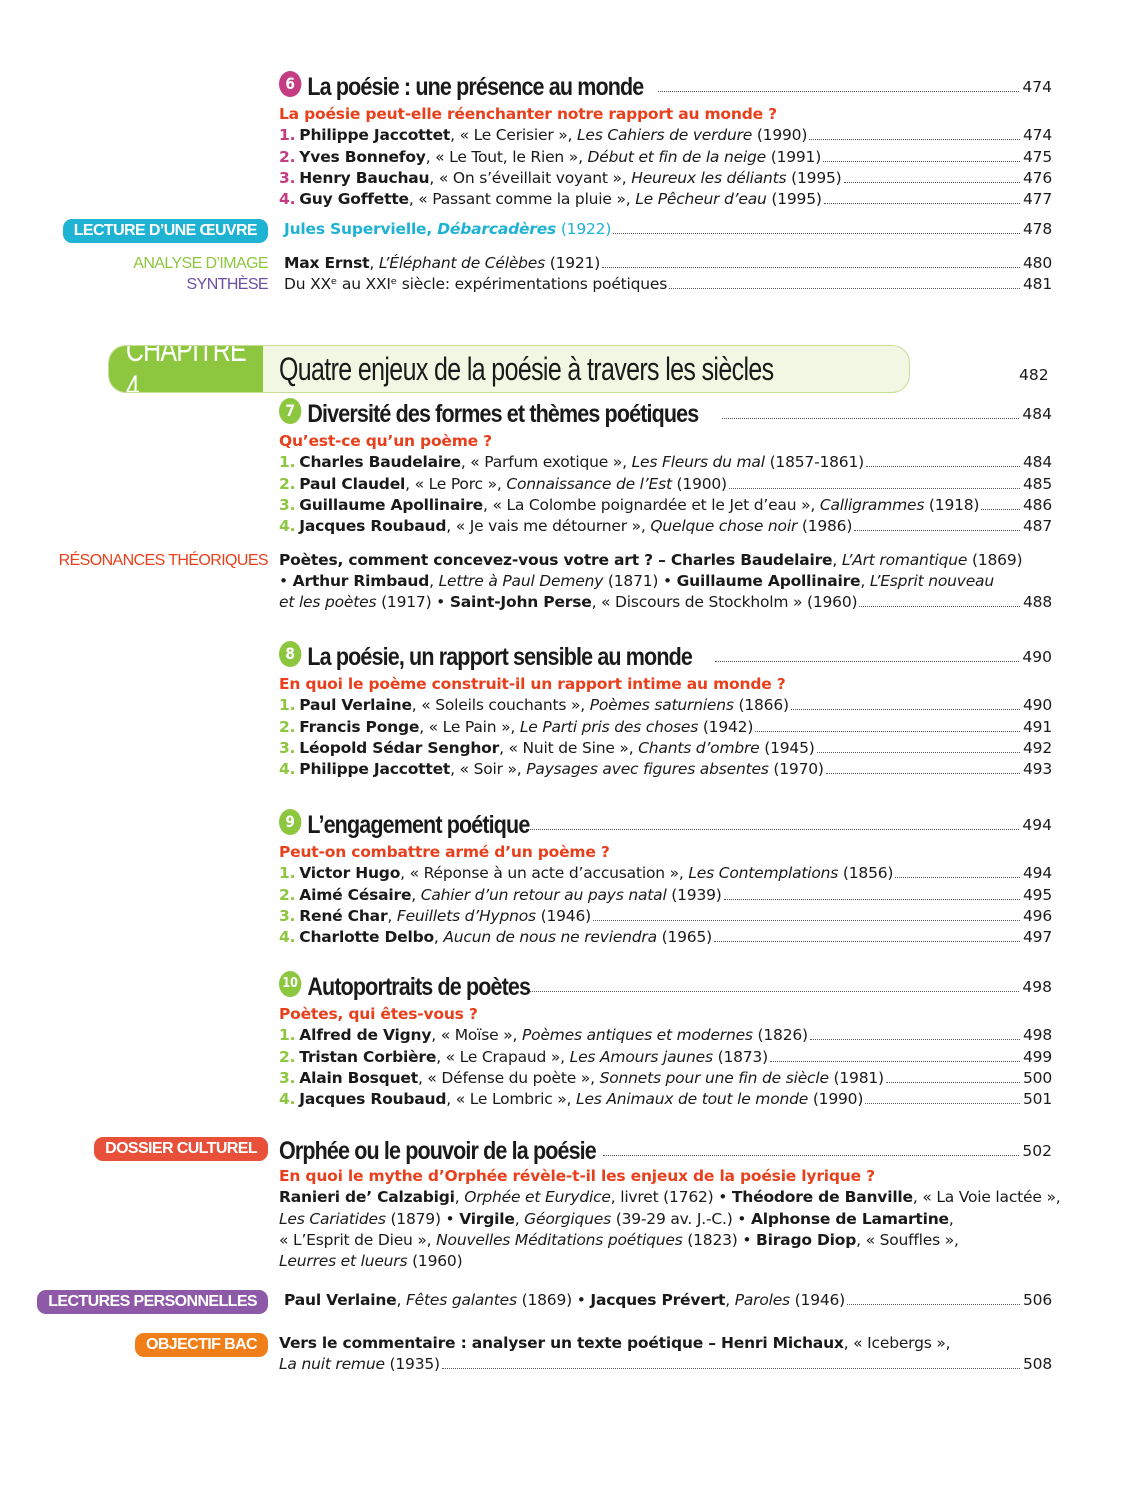 This screenshot has width=1128, height=1500. I want to click on text-segment: Charles Baudelaire, so click(380, 462).